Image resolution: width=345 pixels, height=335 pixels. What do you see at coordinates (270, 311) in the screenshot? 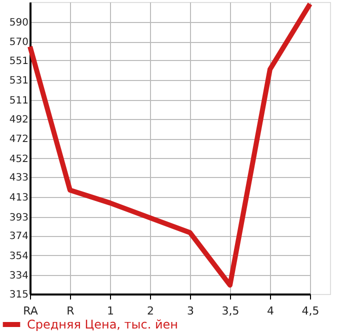
I see `x-tick-label: 4` at bounding box center [270, 311].